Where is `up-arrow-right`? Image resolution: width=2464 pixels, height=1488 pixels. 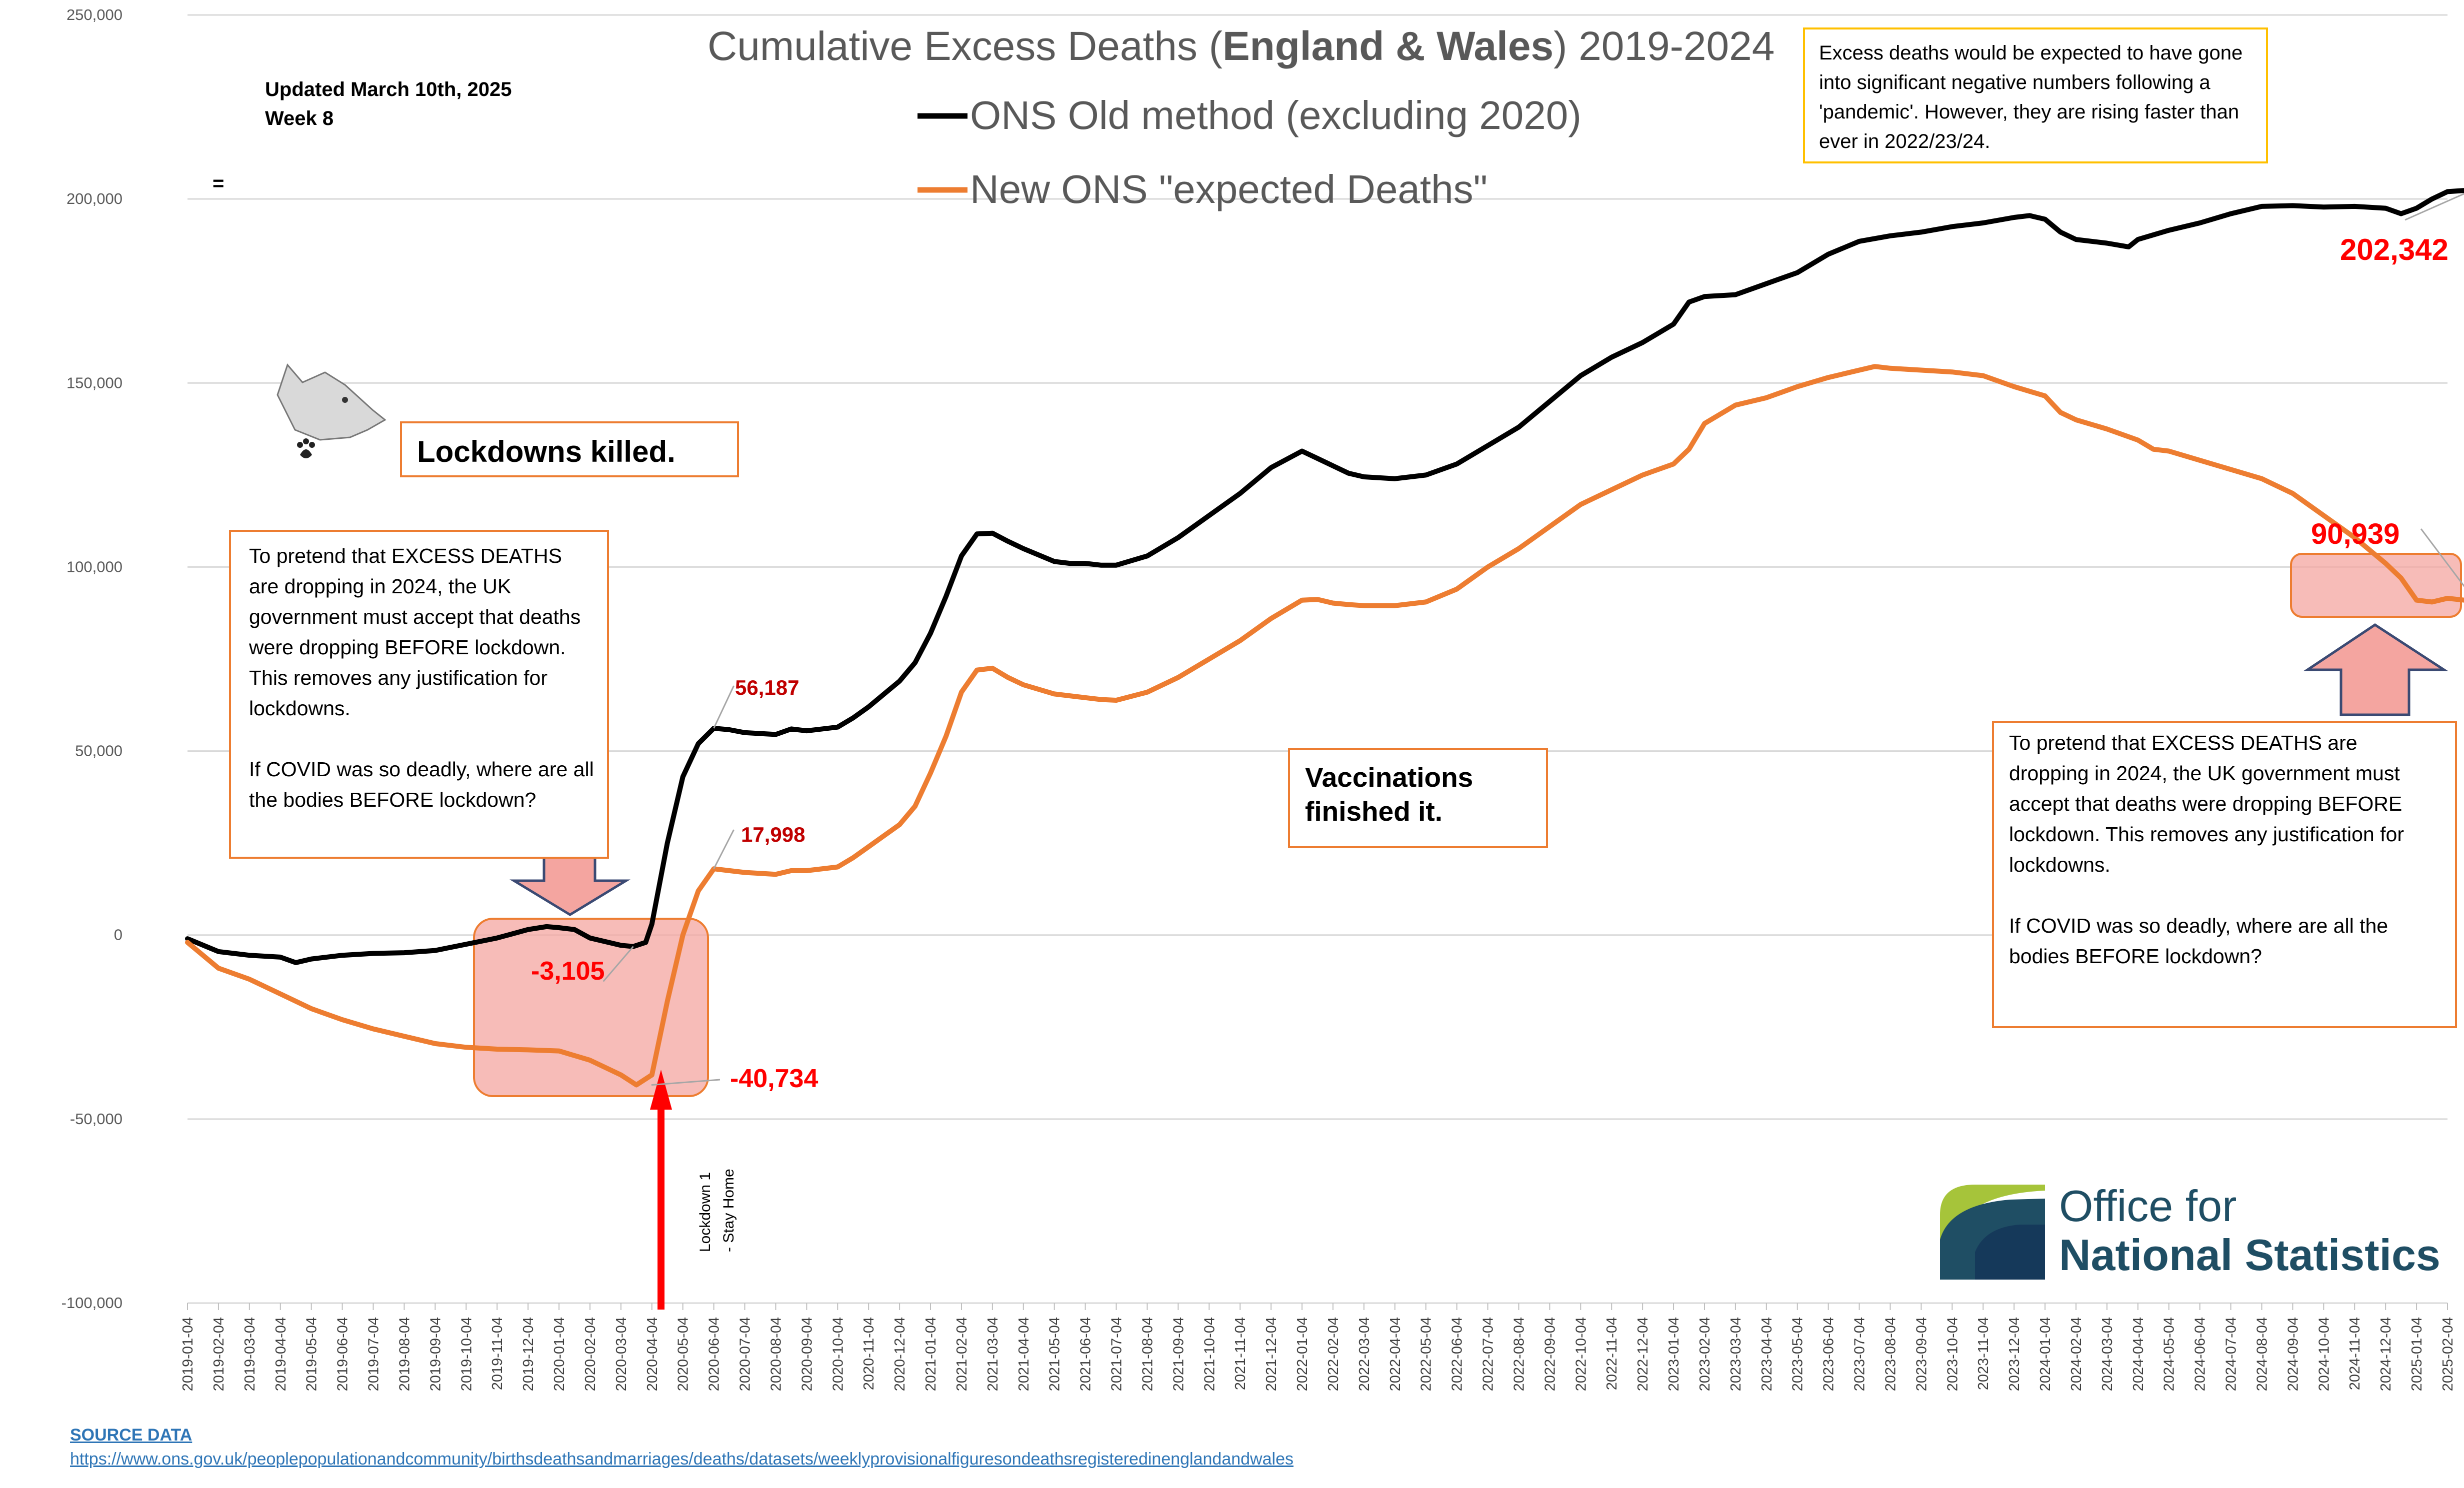 up-arrow-right is located at coordinates (2375, 669).